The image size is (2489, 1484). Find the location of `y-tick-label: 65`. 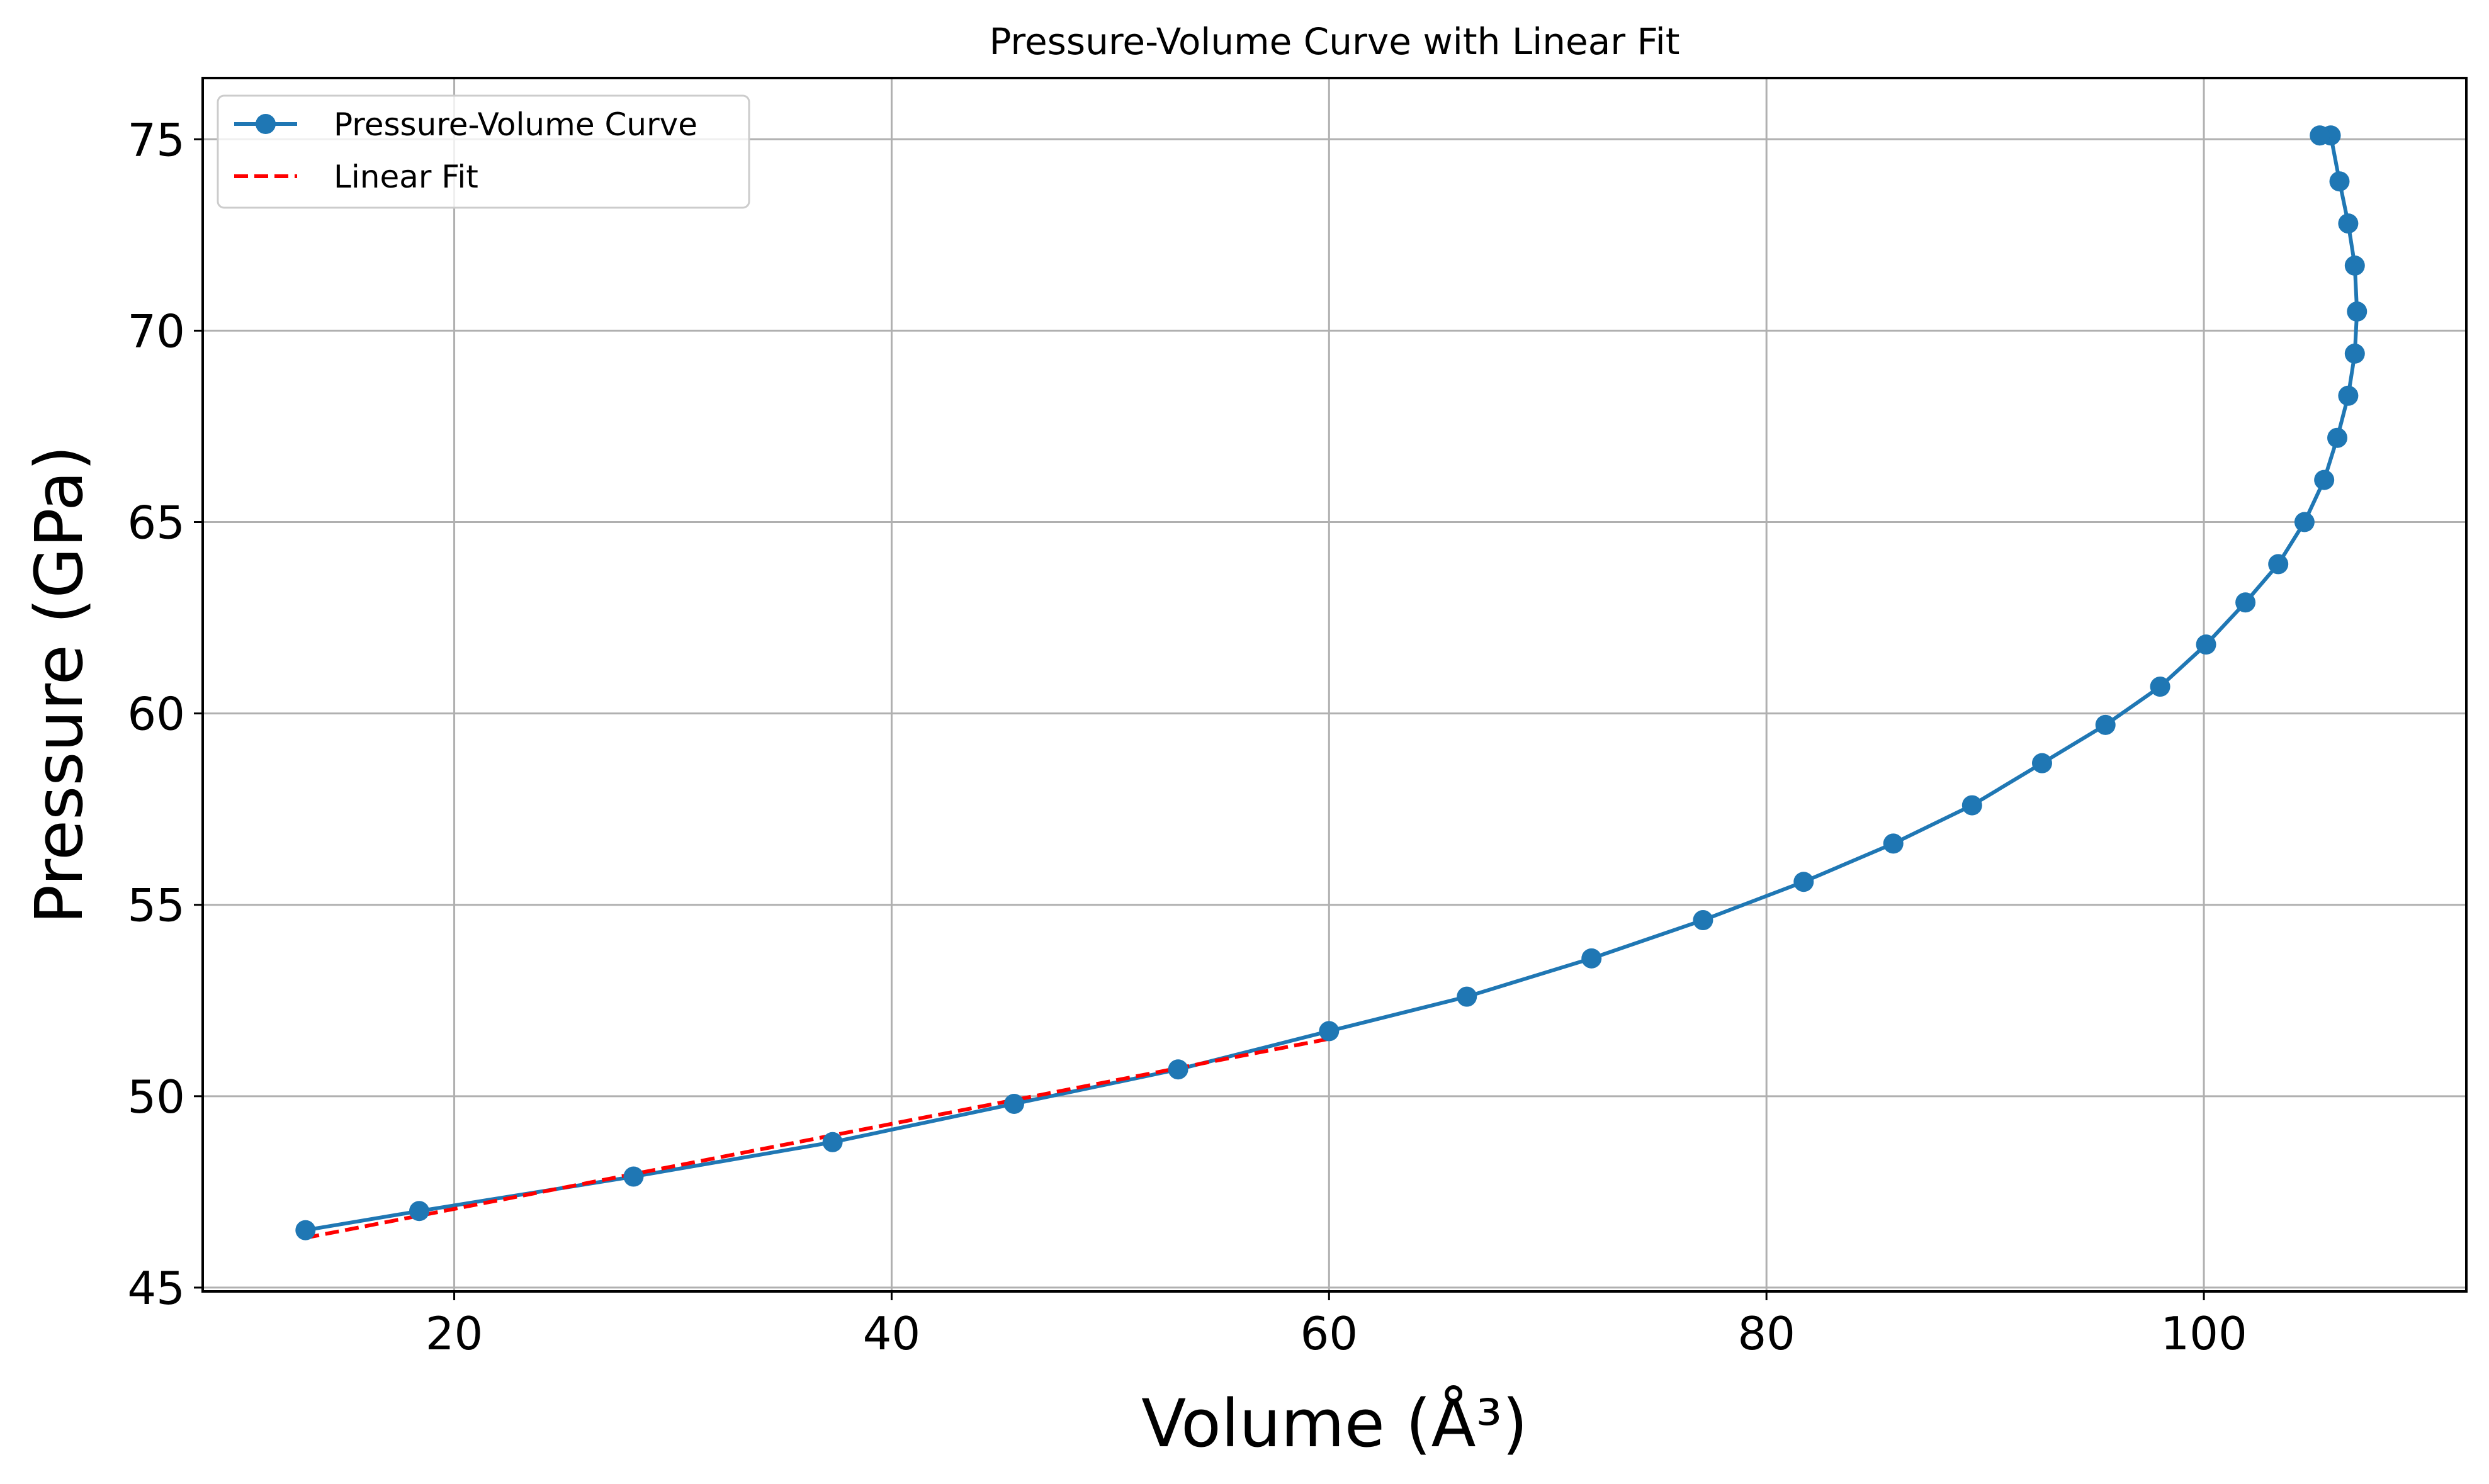

y-tick-label: 65 is located at coordinates (156, 523).